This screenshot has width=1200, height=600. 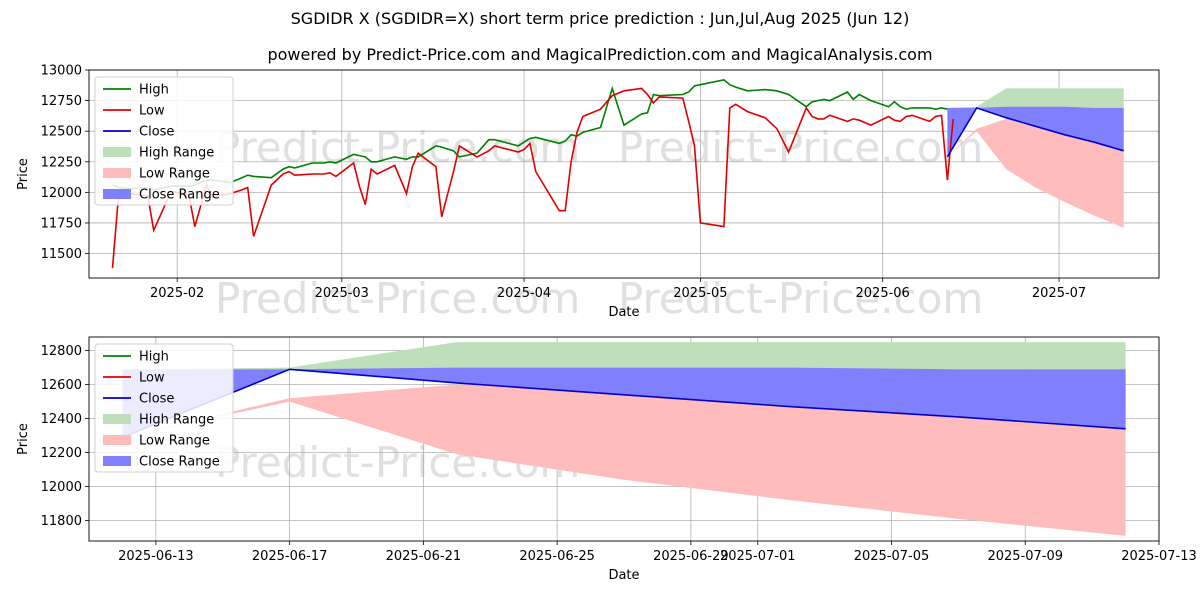 What do you see at coordinates (290, 556) in the screenshot?
I see `x-tick-label: 2025-06-17` at bounding box center [290, 556].